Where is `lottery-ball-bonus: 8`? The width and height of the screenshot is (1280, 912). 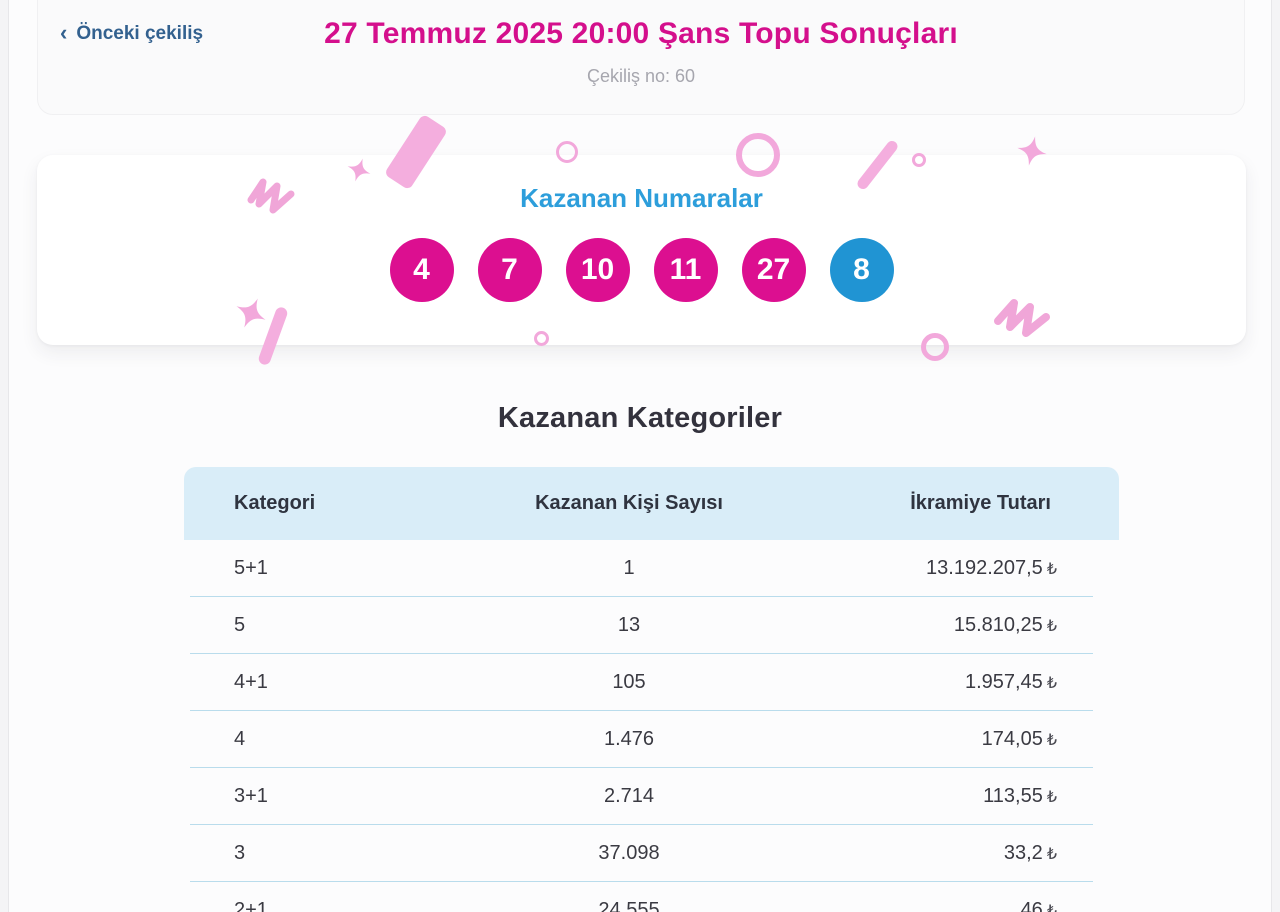
lottery-ball-bonus: 8 is located at coordinates (861, 270).